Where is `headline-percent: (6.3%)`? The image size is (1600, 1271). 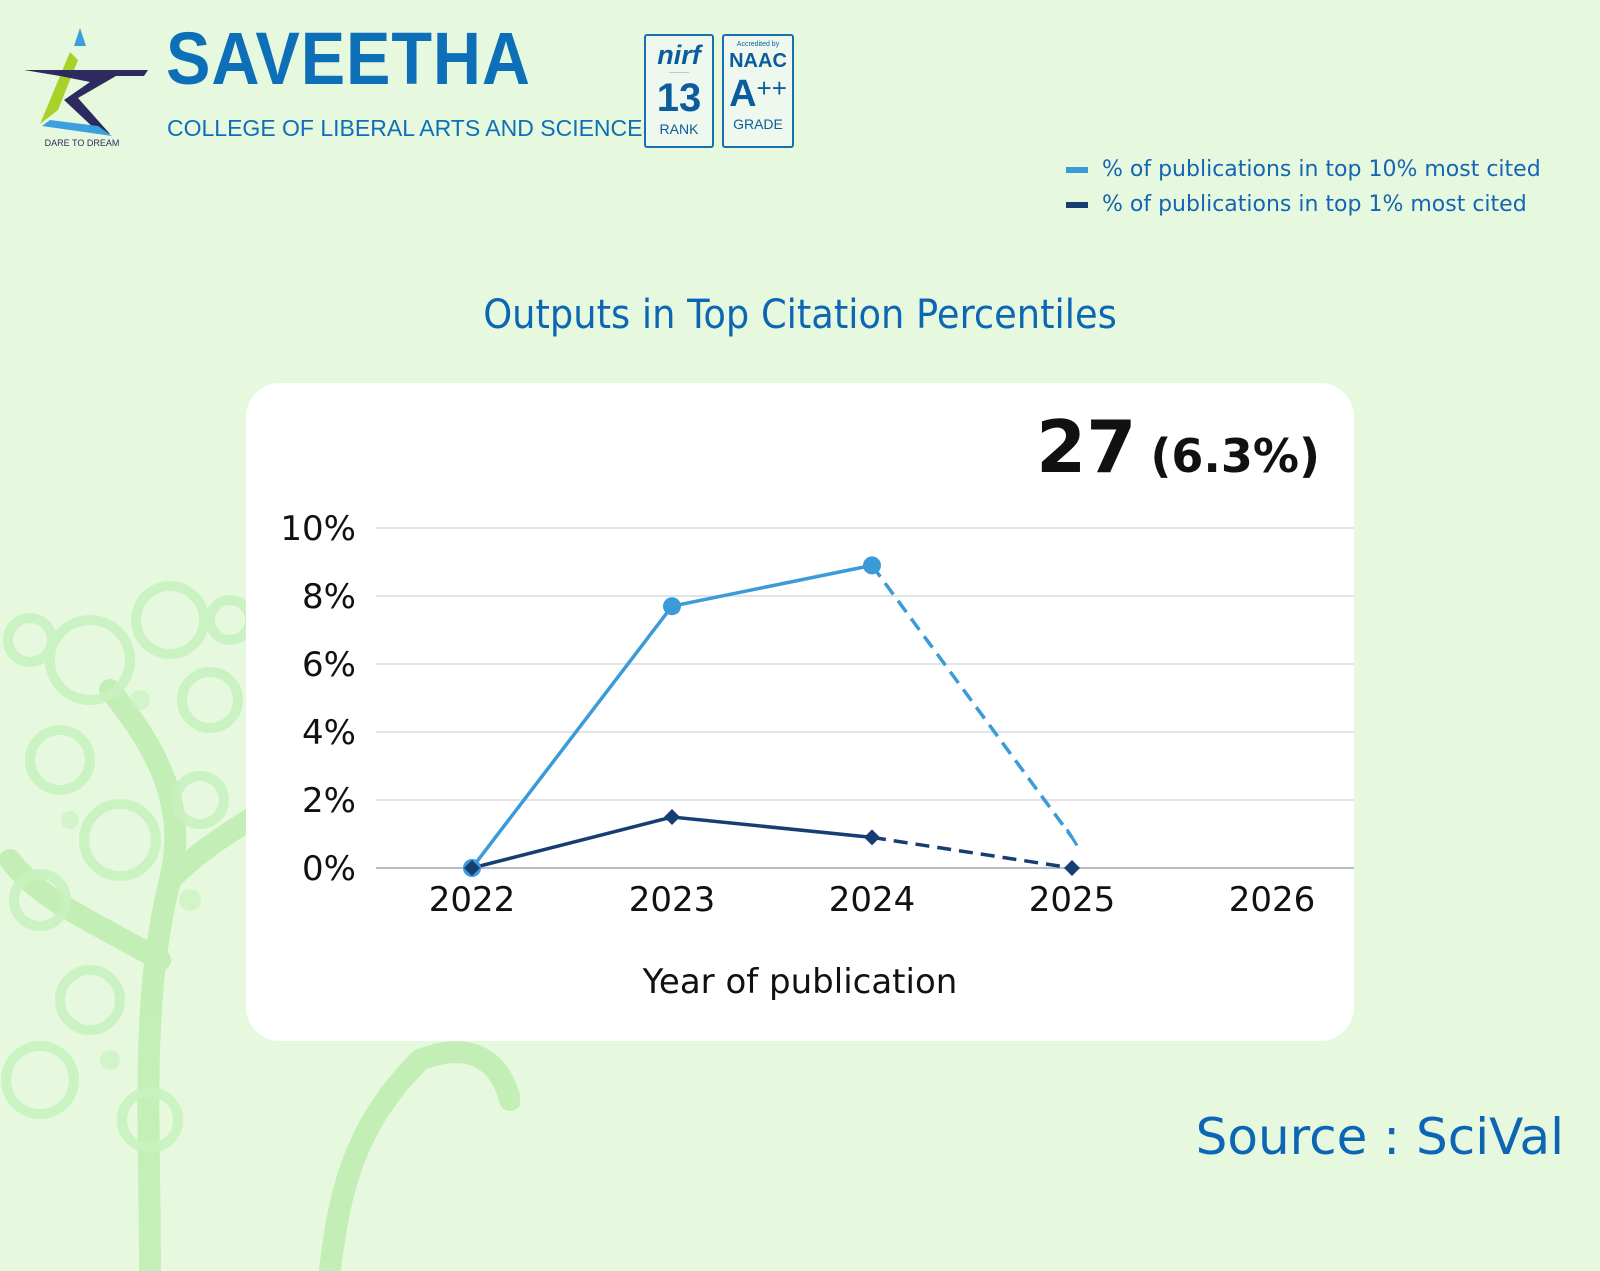 headline-percent: (6.3%) is located at coordinates (1235, 456).